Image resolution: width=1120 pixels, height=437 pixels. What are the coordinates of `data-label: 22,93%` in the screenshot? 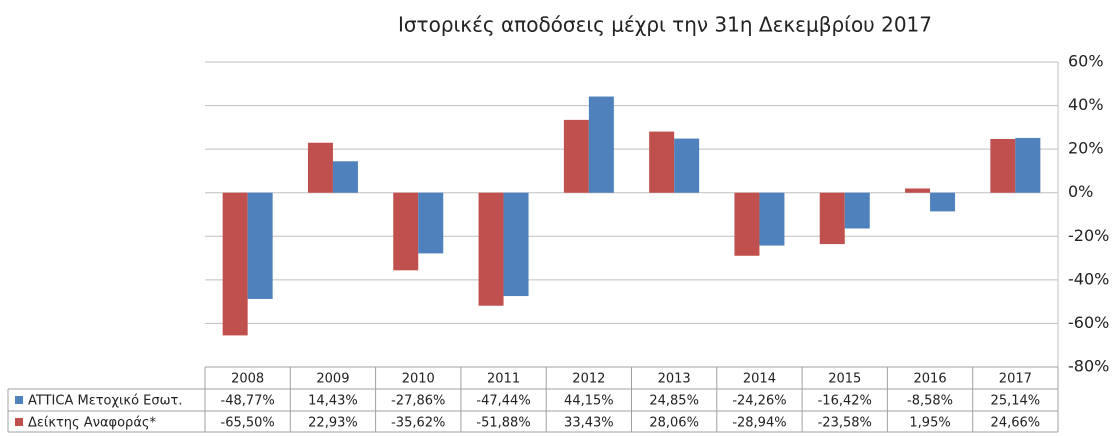 It's located at (333, 423).